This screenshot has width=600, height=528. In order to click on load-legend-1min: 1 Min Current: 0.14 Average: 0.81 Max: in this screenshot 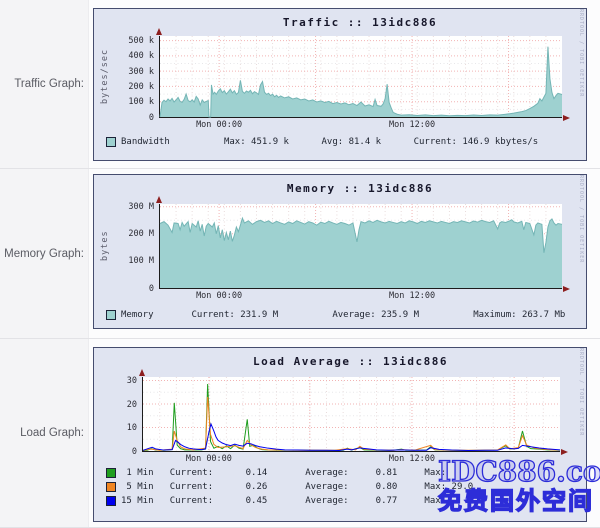, I will do `click(276, 473)`.